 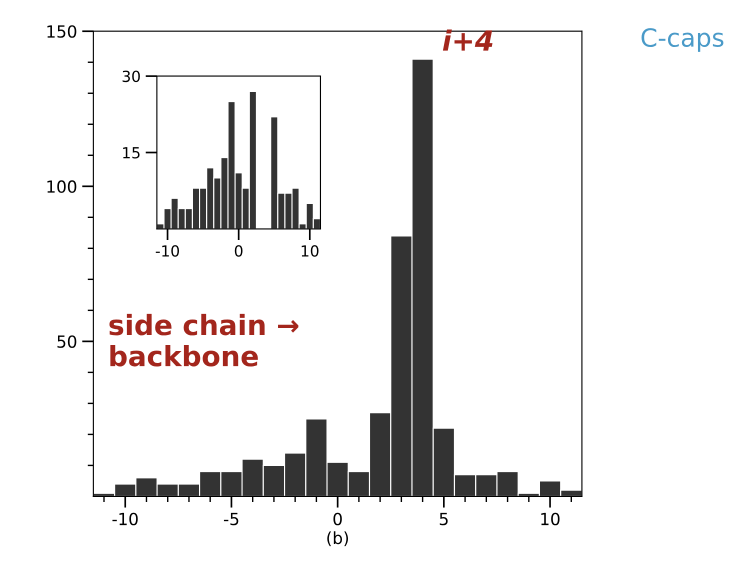 I want to click on y-tick-label: 50, so click(x=66, y=341).